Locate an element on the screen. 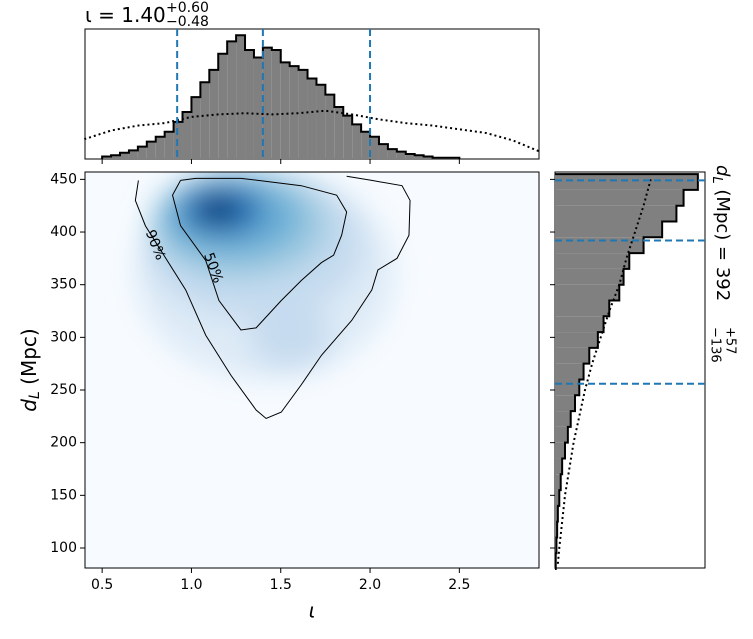 The image size is (753, 639). x-title-plus: +0.60 is located at coordinates (187, 8).